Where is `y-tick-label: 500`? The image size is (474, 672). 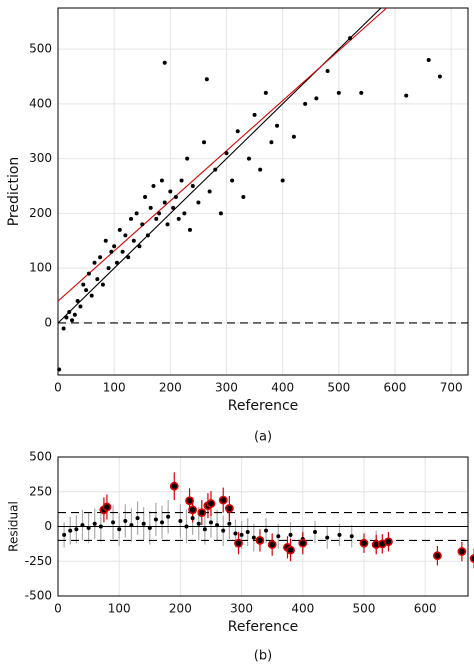 y-tick-label: 500 is located at coordinates (40, 457).